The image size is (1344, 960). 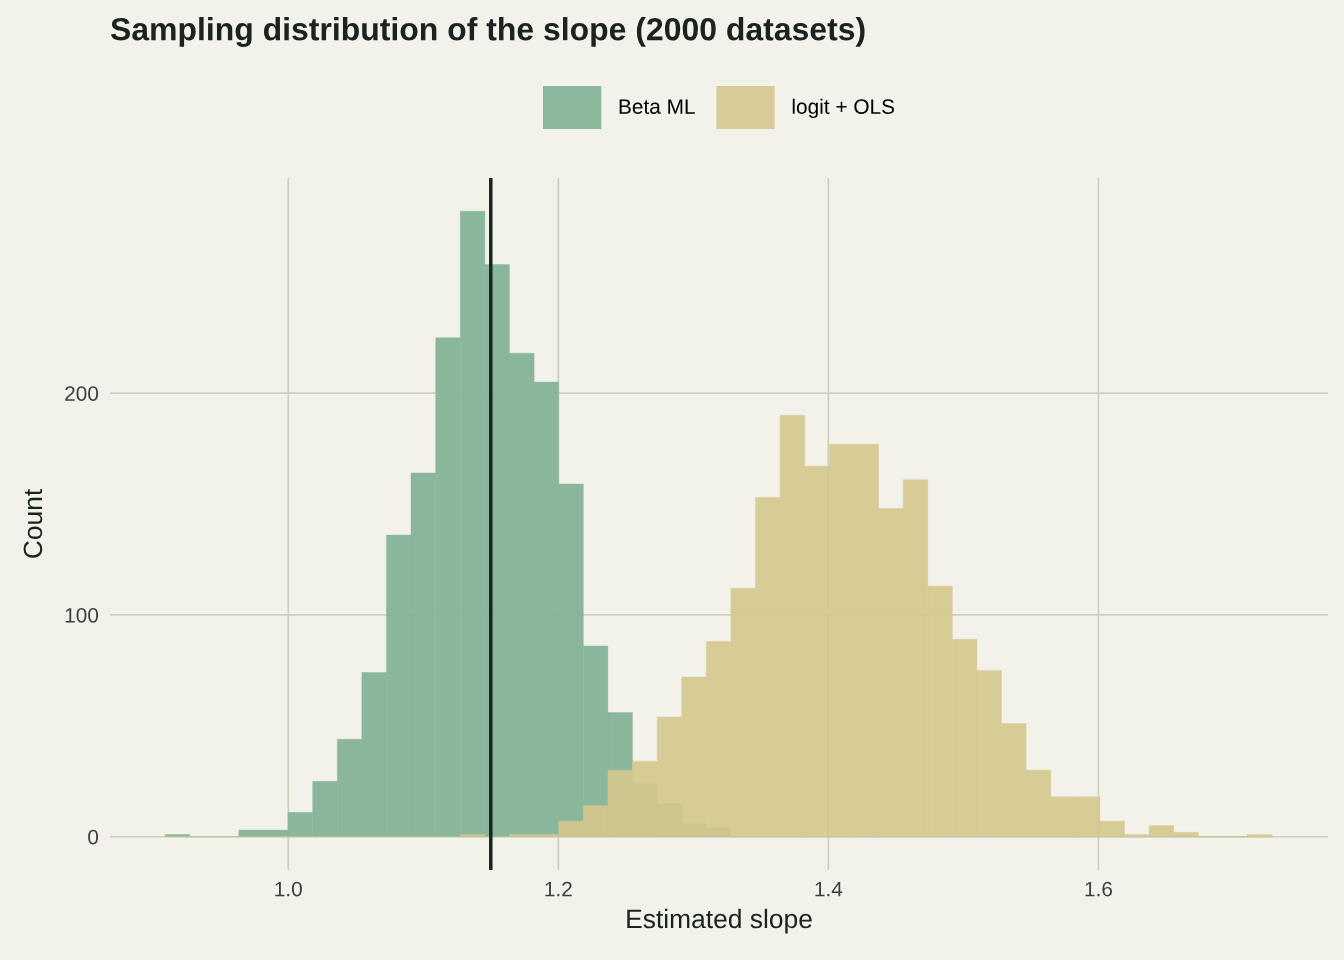 What do you see at coordinates (93, 837) in the screenshot?
I see `y-tick-label: 0` at bounding box center [93, 837].